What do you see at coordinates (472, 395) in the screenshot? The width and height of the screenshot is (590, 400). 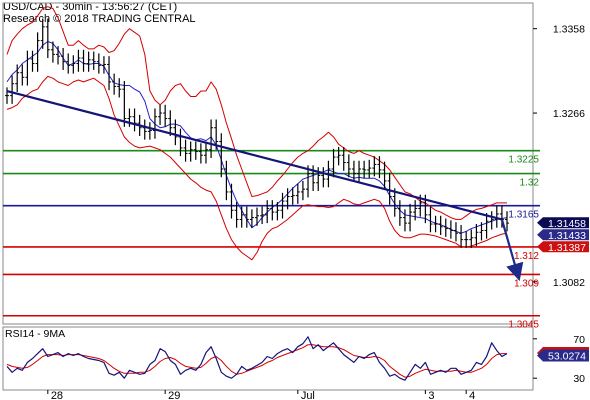 I see `x-tick-label: 4` at bounding box center [472, 395].